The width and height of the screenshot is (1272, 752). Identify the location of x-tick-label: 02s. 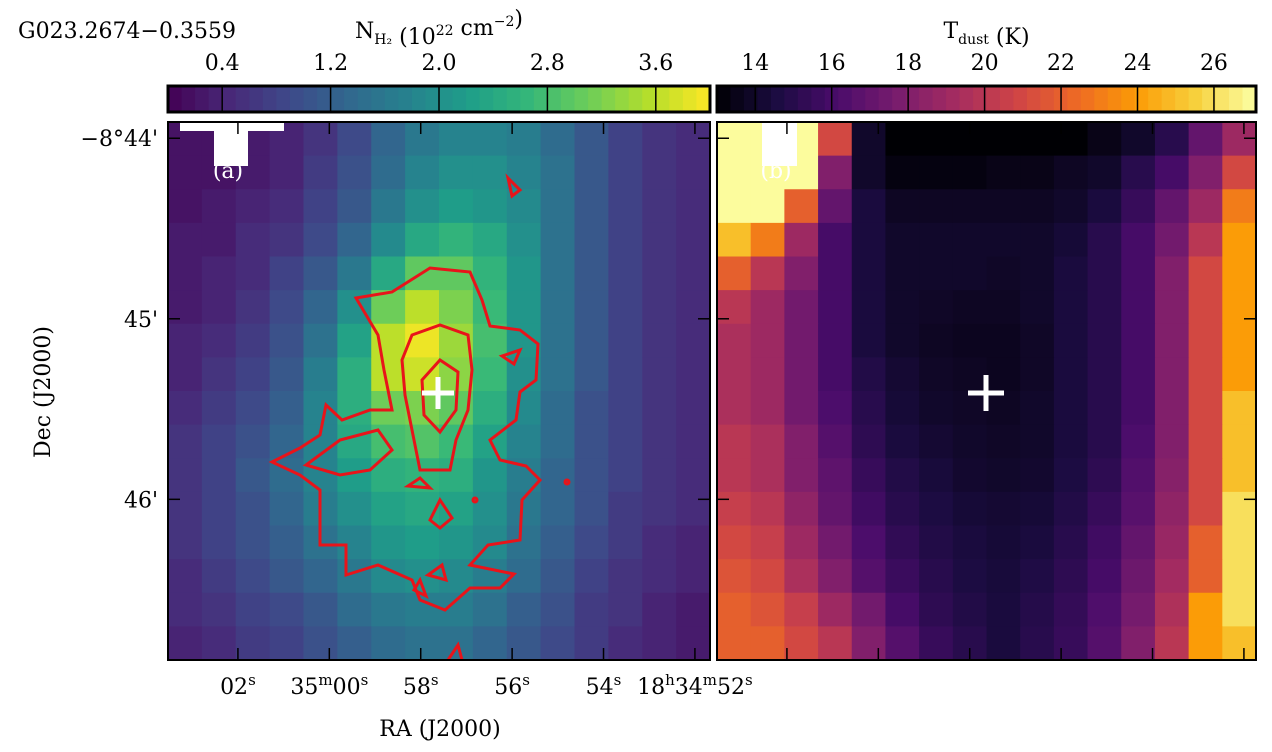
(238, 685).